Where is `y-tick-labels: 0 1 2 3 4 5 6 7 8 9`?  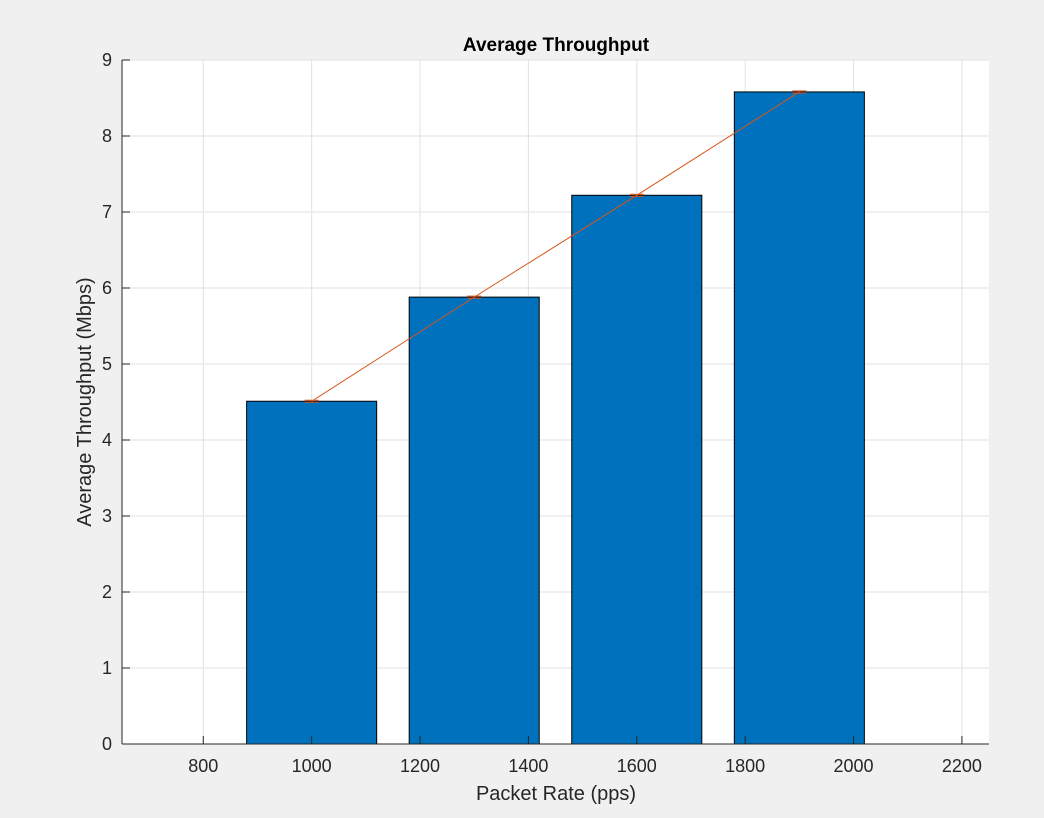 y-tick-labels: 0 1 2 3 4 5 6 7 8 9 is located at coordinates (107, 402).